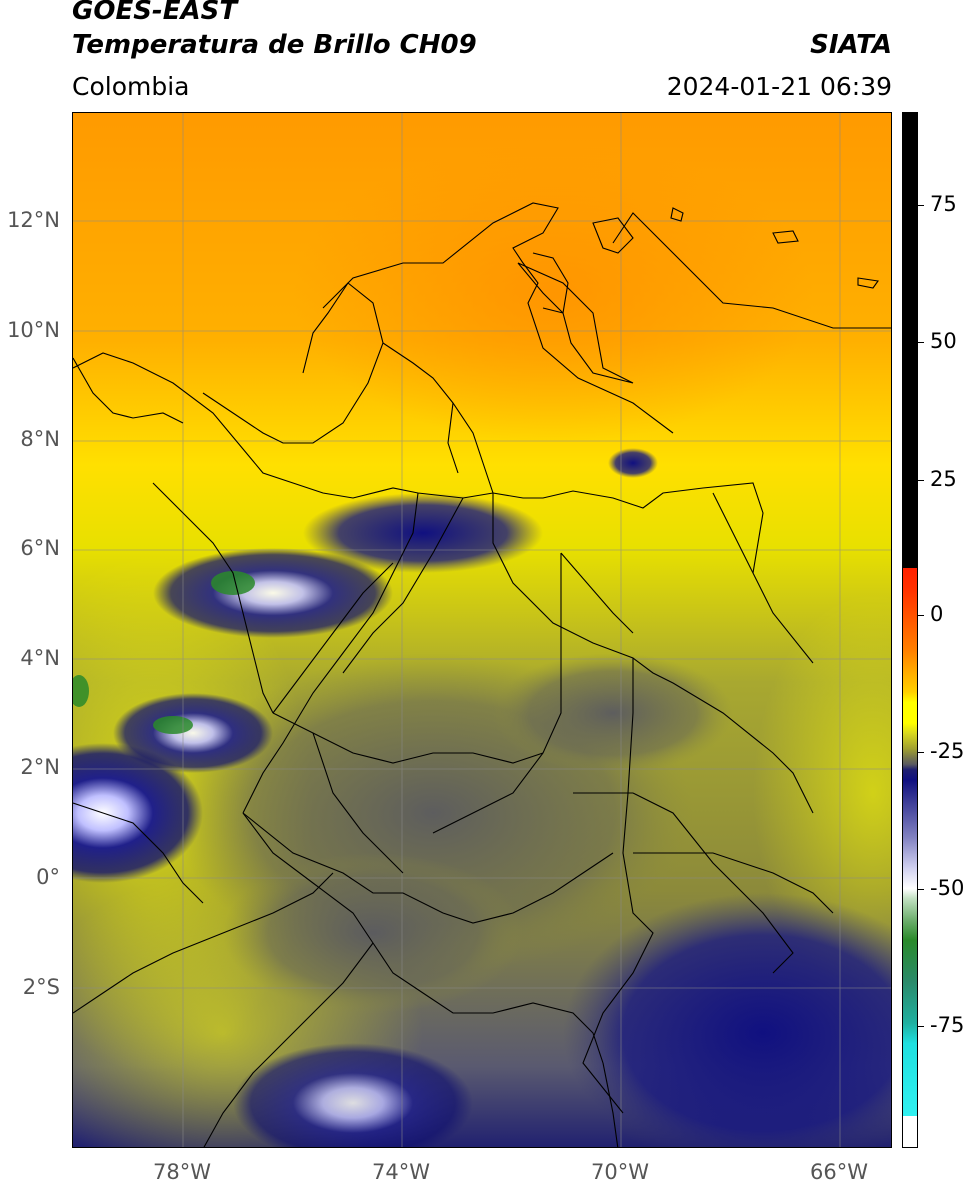 The width and height of the screenshot is (966, 1190). I want to click on lon-label-66w: 66°W, so click(839, 1172).